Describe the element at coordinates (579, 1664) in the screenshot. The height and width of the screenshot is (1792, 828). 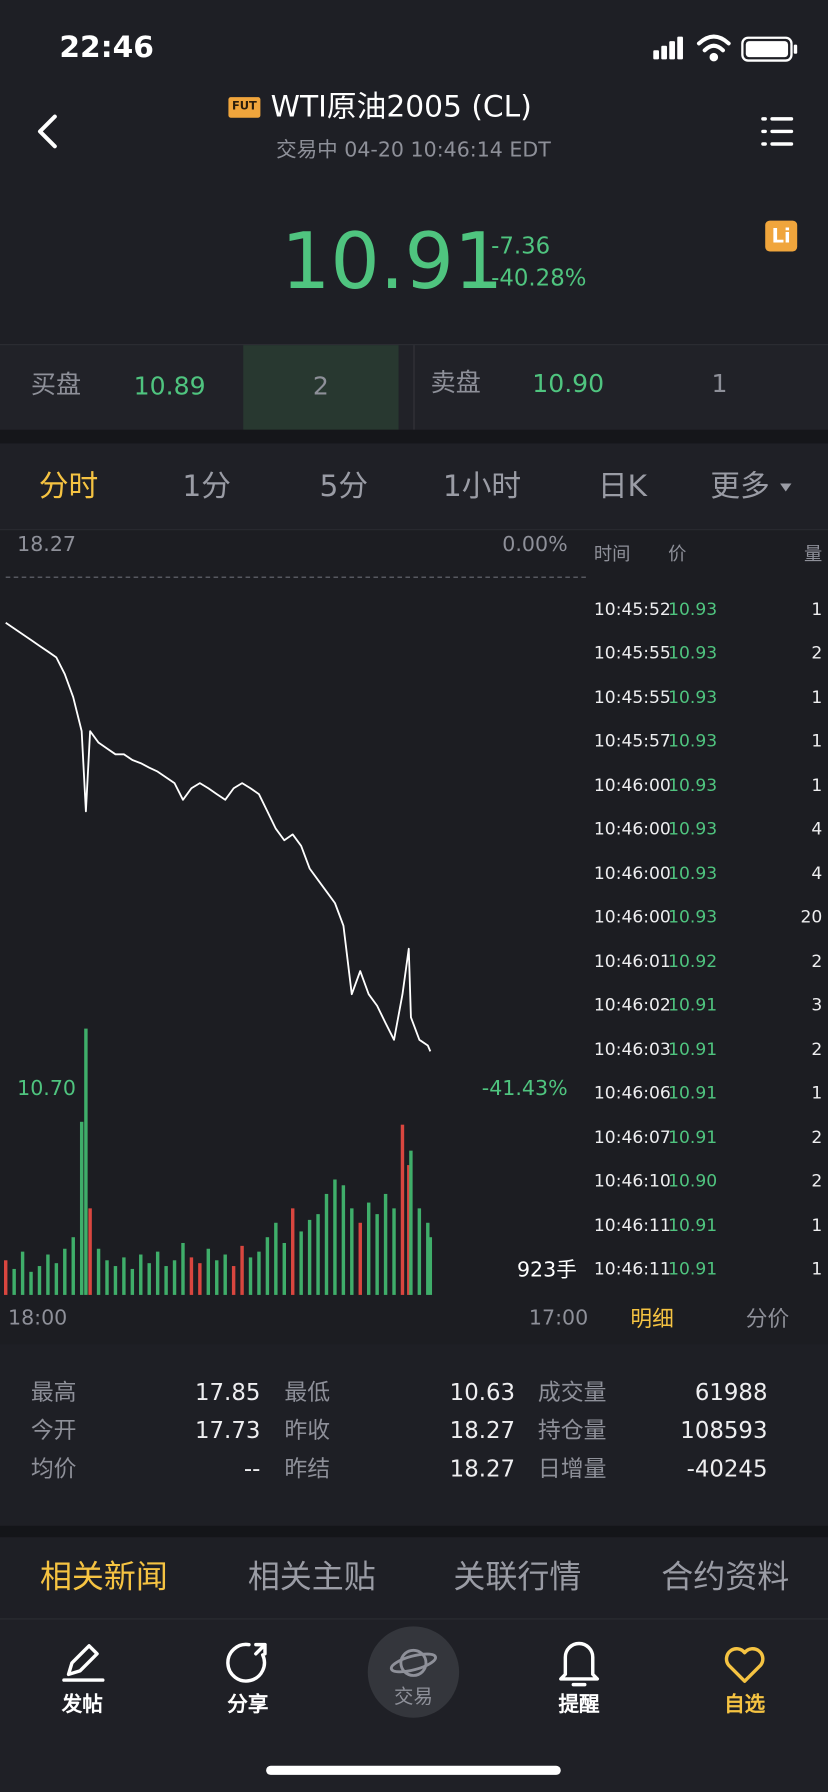
I see `alert-icon` at that location.